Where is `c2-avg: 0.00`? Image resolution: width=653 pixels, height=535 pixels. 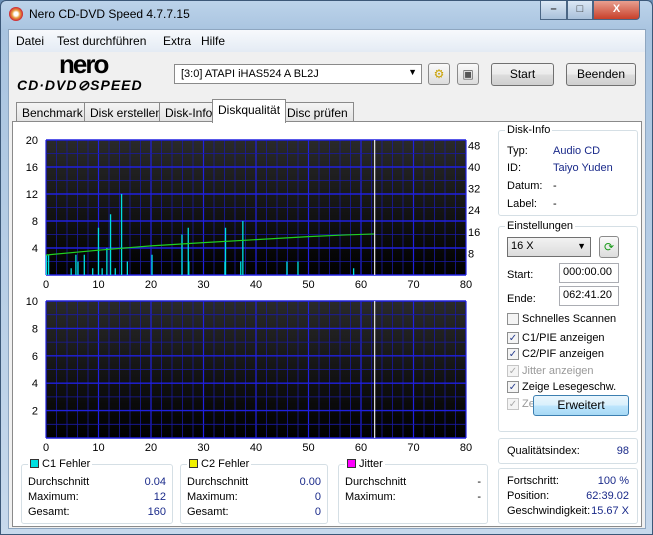 c2-avg: 0.00 is located at coordinates (310, 482).